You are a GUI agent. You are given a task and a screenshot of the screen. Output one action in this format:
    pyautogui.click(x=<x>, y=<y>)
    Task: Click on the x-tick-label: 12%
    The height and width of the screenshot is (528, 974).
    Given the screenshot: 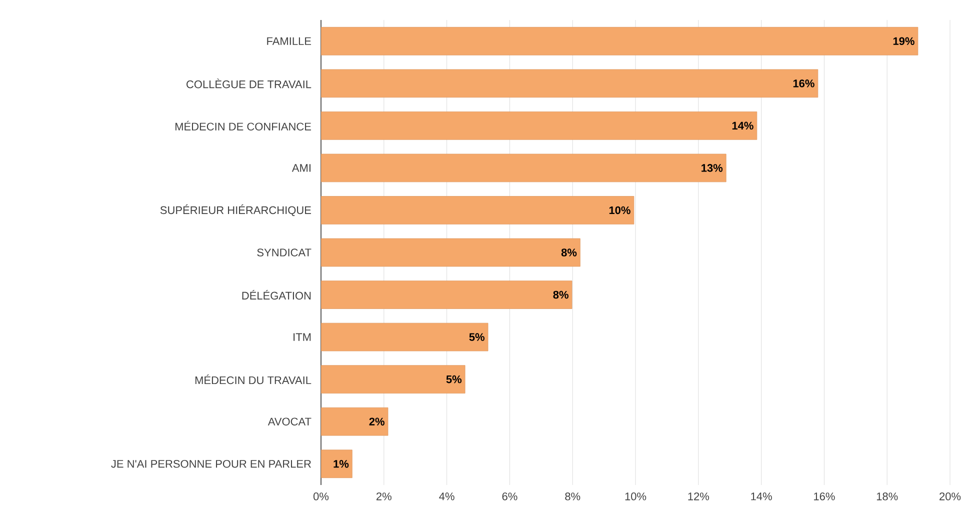 What is the action you would take?
    pyautogui.click(x=699, y=496)
    